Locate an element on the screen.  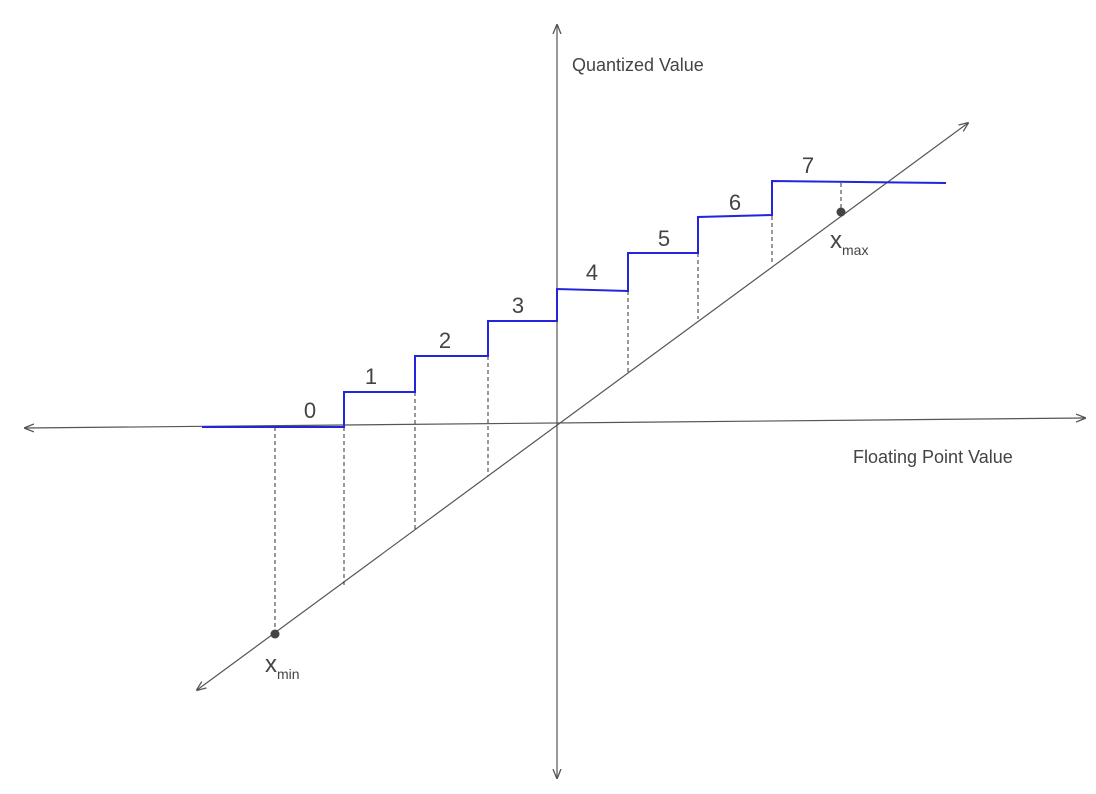
min-label: xmin is located at coordinates (282, 666).